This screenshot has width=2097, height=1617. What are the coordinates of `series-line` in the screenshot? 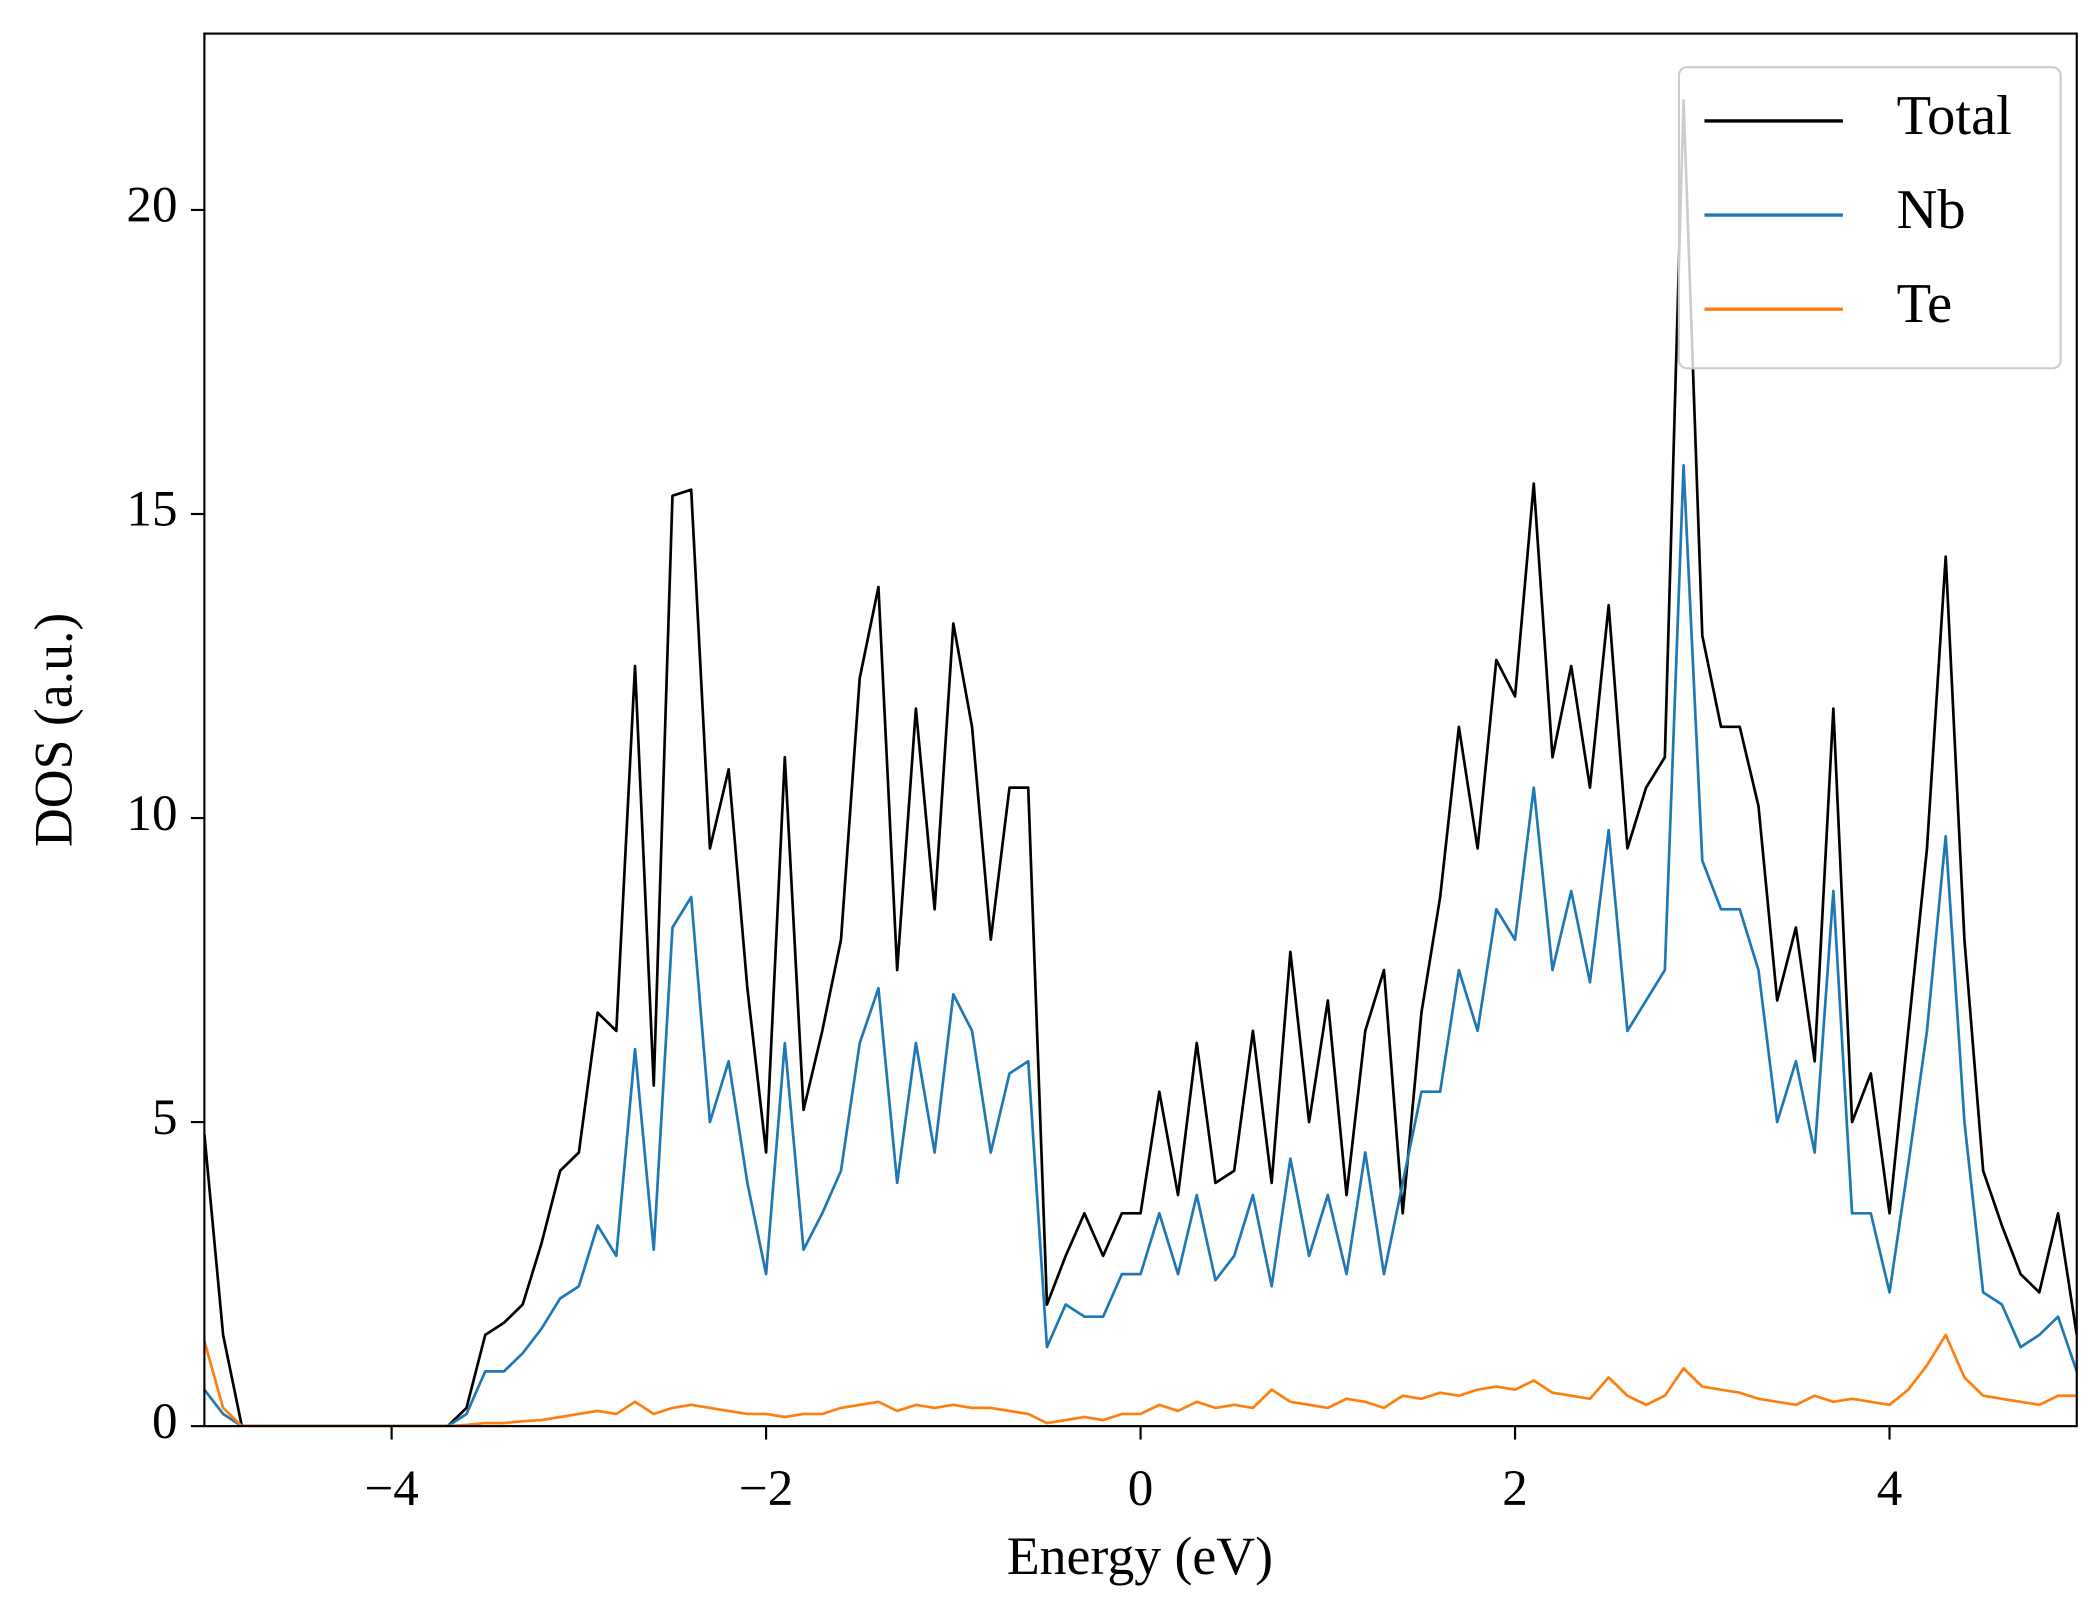 It's located at (1140, 1380).